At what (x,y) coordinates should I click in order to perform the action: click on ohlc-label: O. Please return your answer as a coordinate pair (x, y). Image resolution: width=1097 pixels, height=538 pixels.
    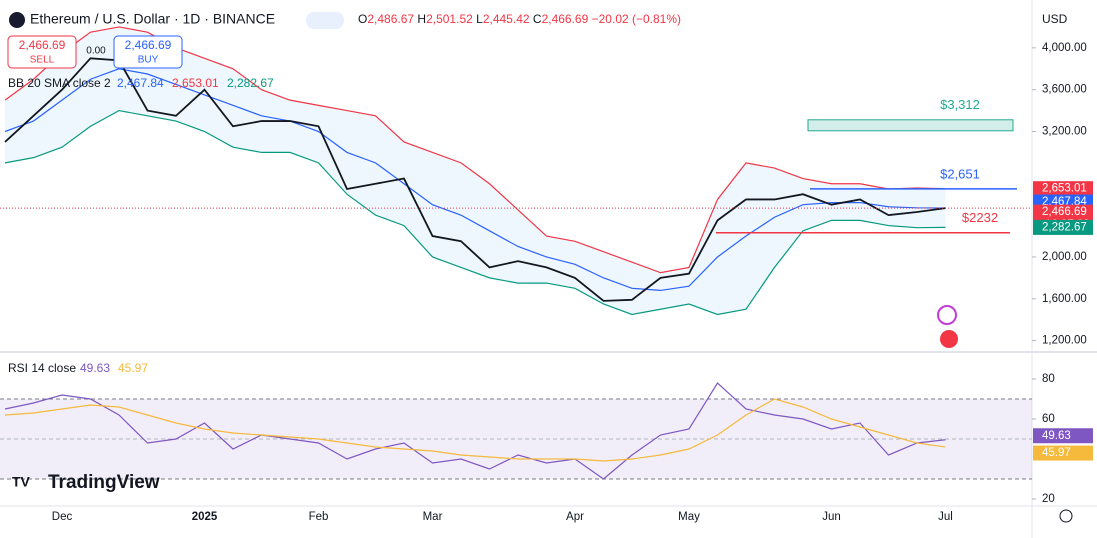
    Looking at the image, I should click on (362, 19).